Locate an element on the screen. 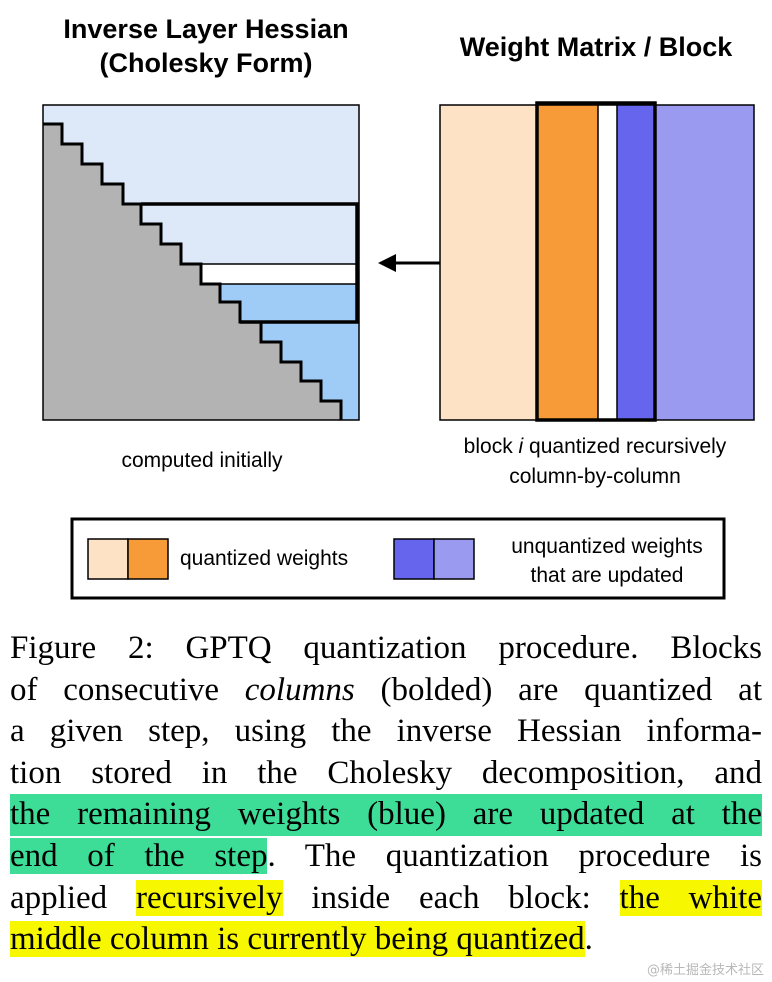 This screenshot has height=982, width=772. hessian-border is located at coordinates (201, 262).